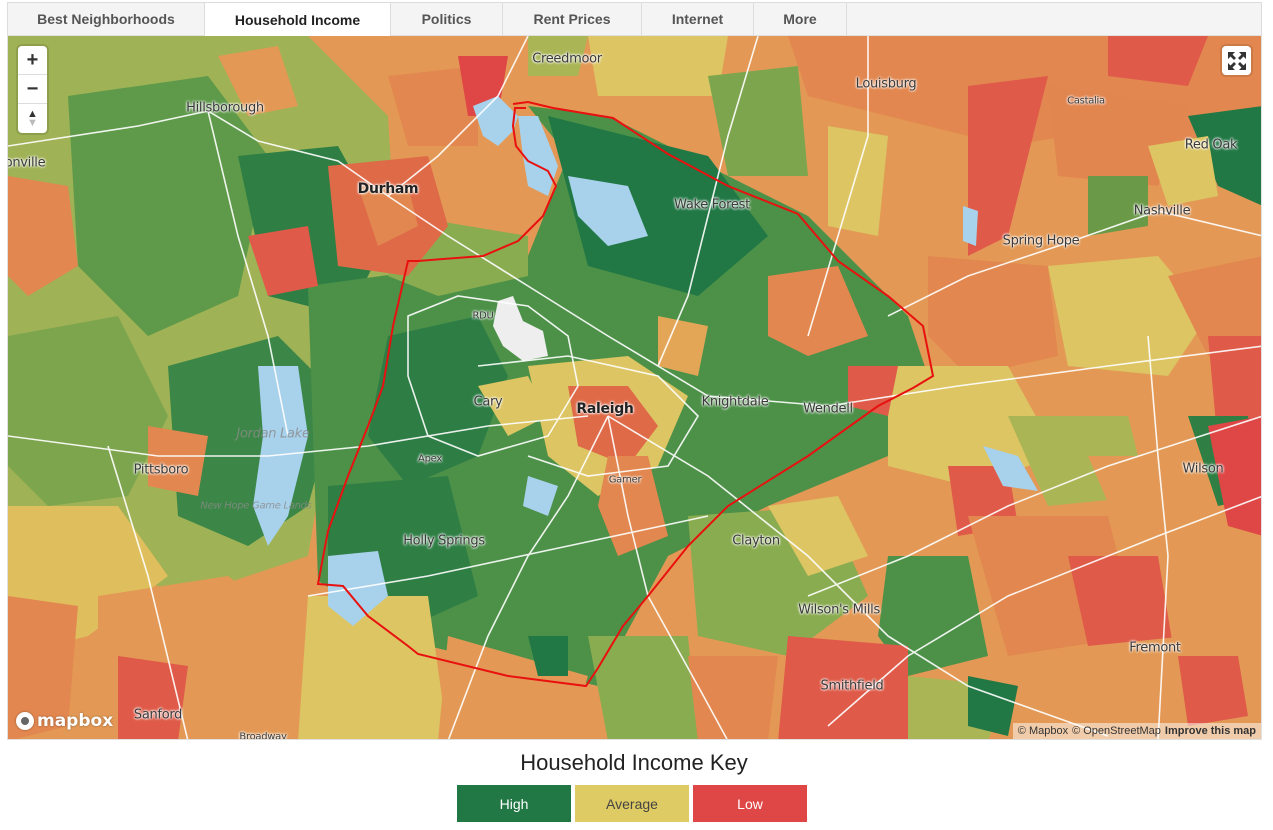  I want to click on place-label: Wilson's Mills, so click(839, 610).